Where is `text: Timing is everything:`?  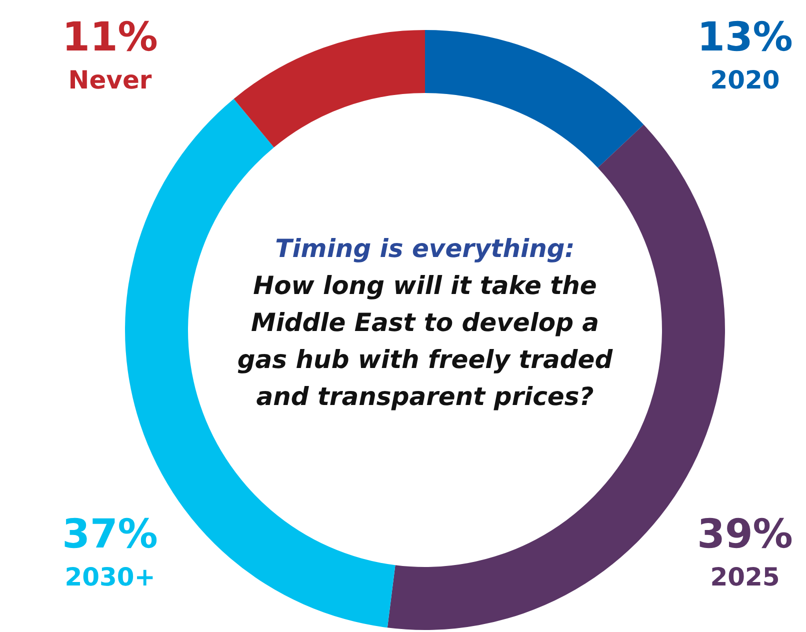 text: Timing is everything: is located at coordinates (425, 249).